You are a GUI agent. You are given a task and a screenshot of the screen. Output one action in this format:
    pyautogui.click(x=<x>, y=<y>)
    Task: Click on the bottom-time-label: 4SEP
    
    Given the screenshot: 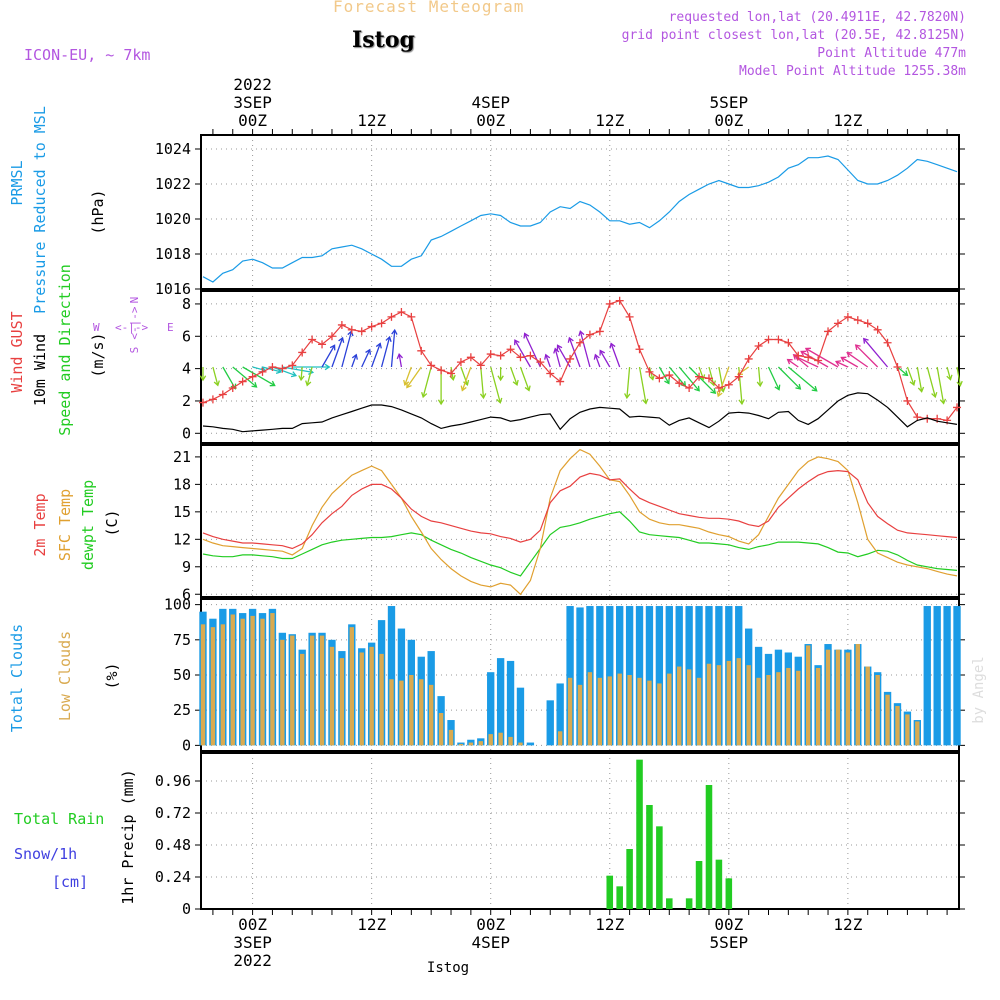 What is the action you would take?
    pyautogui.click(x=490, y=942)
    